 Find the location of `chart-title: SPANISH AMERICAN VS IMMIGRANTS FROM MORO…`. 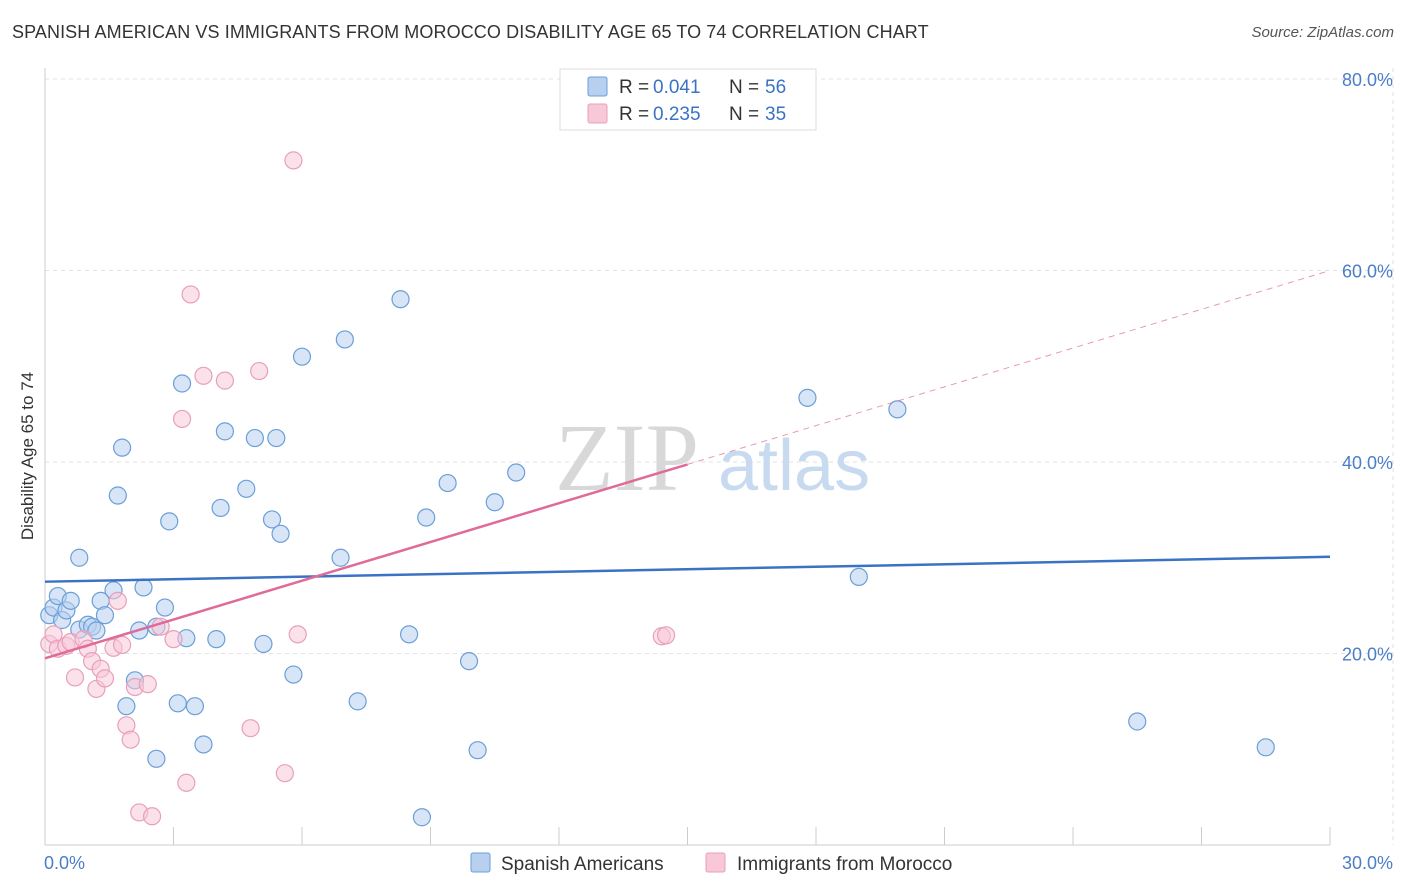

chart-title: SPANISH AMERICAN VS IMMIGRANTS FROM MORO… is located at coordinates (470, 32).